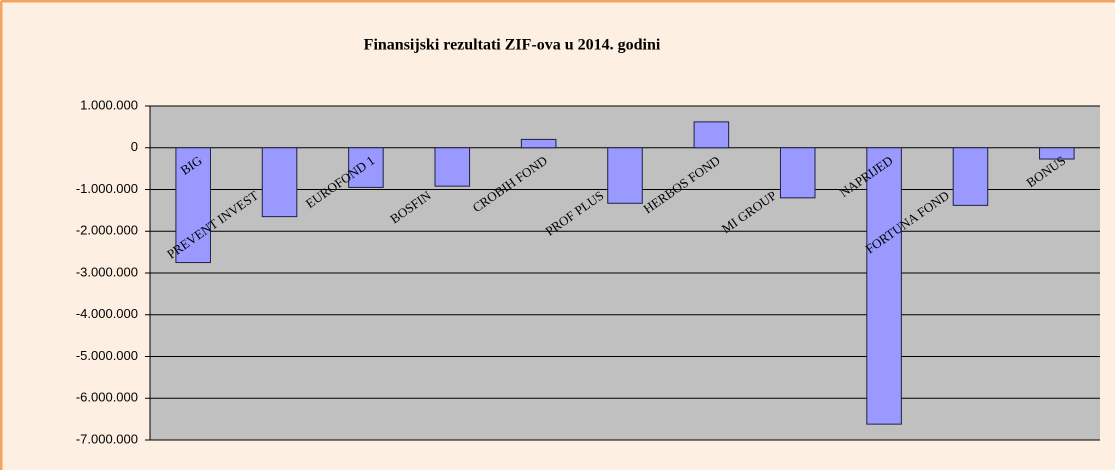 Image resolution: width=1115 pixels, height=470 pixels. Describe the element at coordinates (134, 146) in the screenshot. I see `y-tick-label: 0` at that location.